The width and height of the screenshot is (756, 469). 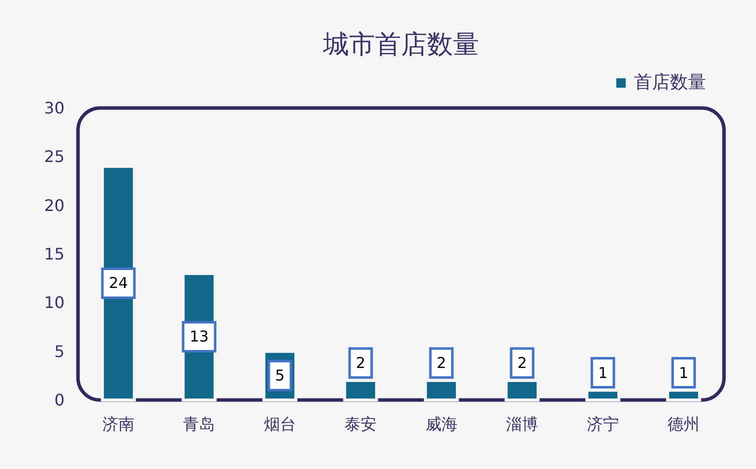 I want to click on x-tick-label: 泰安, so click(x=360, y=424).